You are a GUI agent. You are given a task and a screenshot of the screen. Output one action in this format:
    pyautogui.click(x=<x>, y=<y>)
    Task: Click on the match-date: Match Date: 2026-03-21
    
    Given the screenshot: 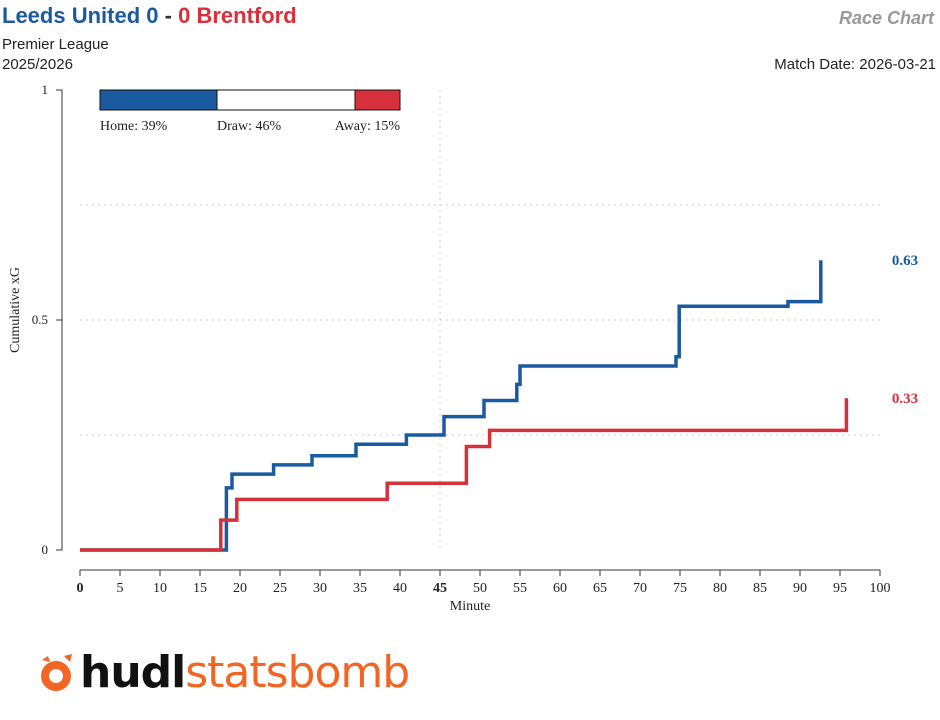 What is the action you would take?
    pyautogui.click(x=855, y=64)
    